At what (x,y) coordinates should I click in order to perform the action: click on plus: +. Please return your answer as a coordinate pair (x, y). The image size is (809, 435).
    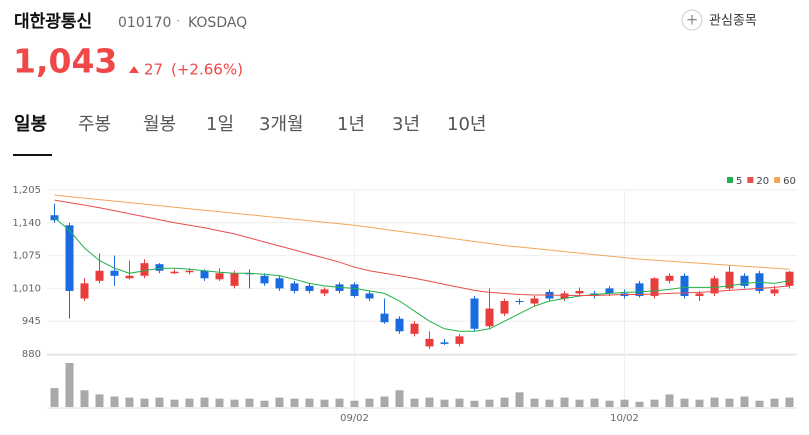
    Looking at the image, I should click on (692, 20).